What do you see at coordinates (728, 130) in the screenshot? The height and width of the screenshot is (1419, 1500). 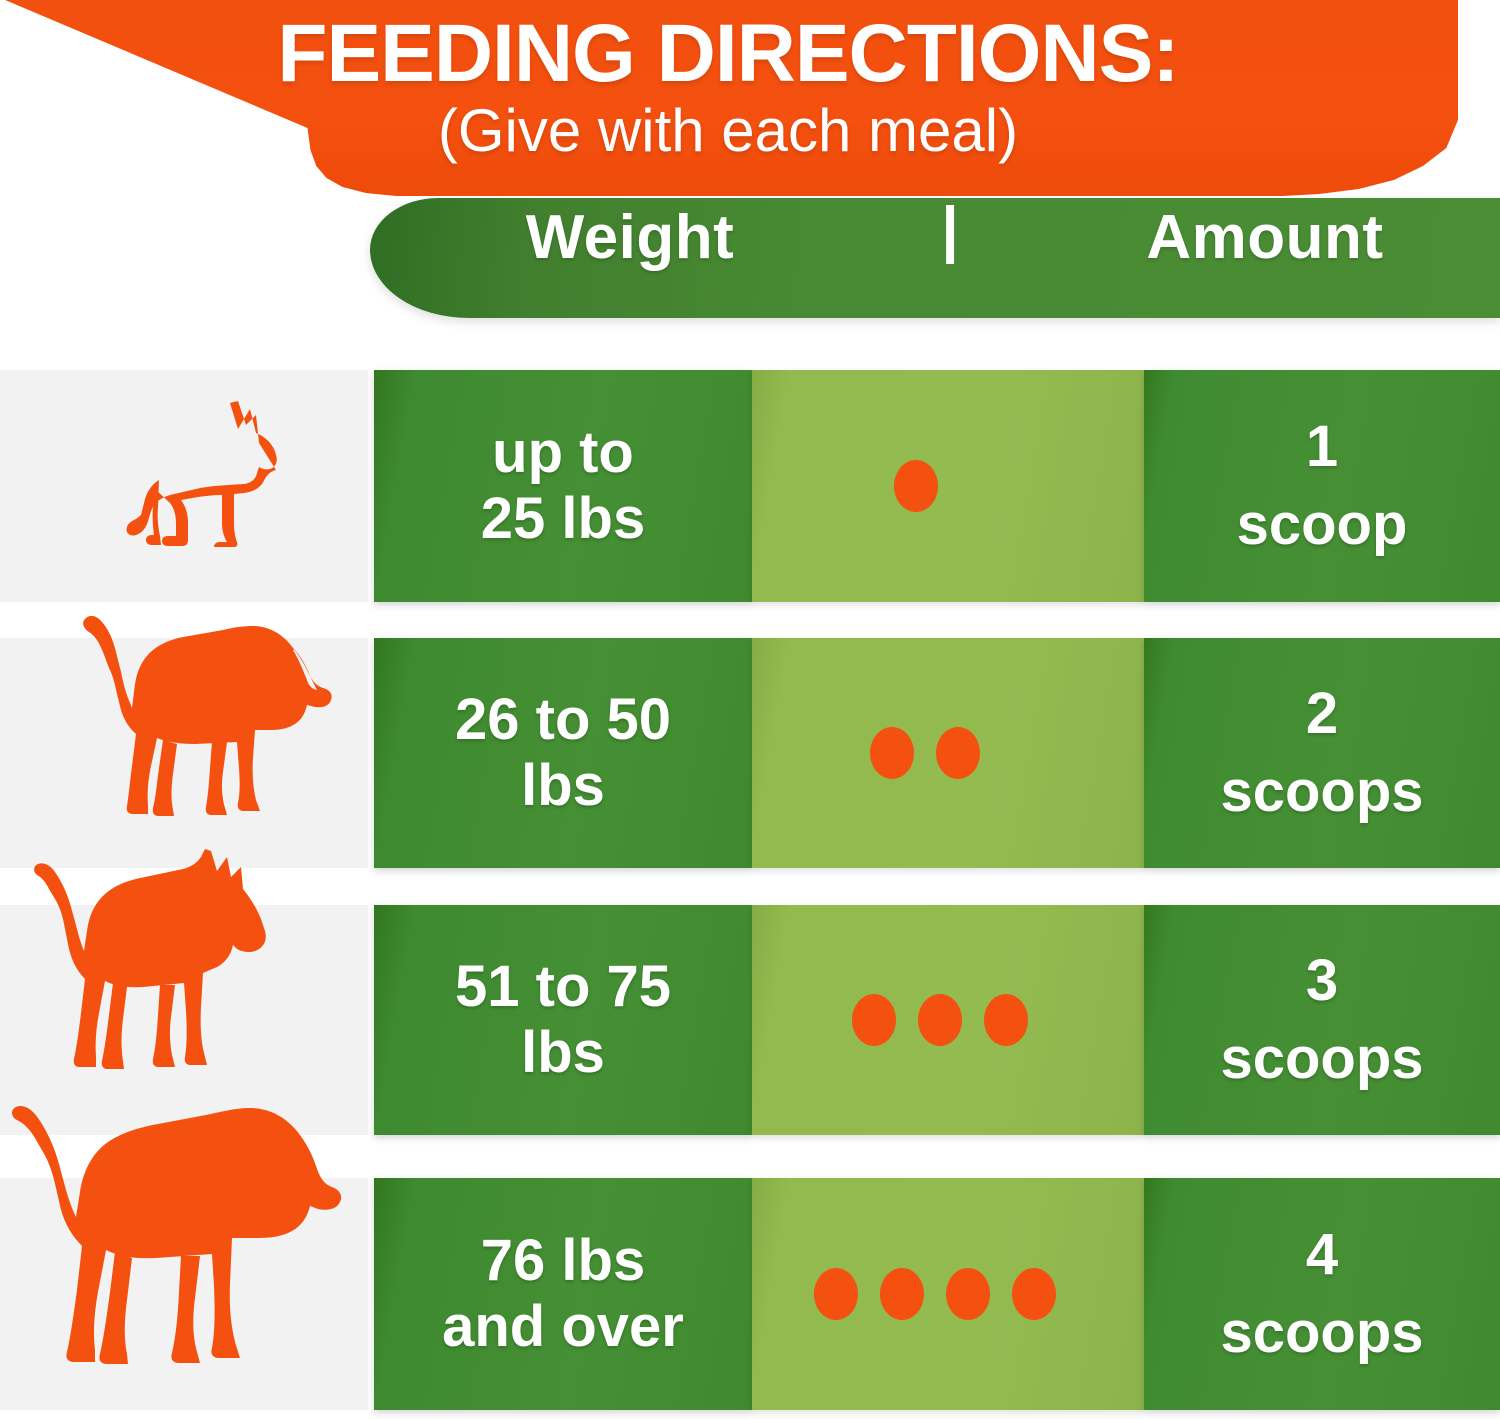 I see `page-subtitle: (Give with each meal)` at bounding box center [728, 130].